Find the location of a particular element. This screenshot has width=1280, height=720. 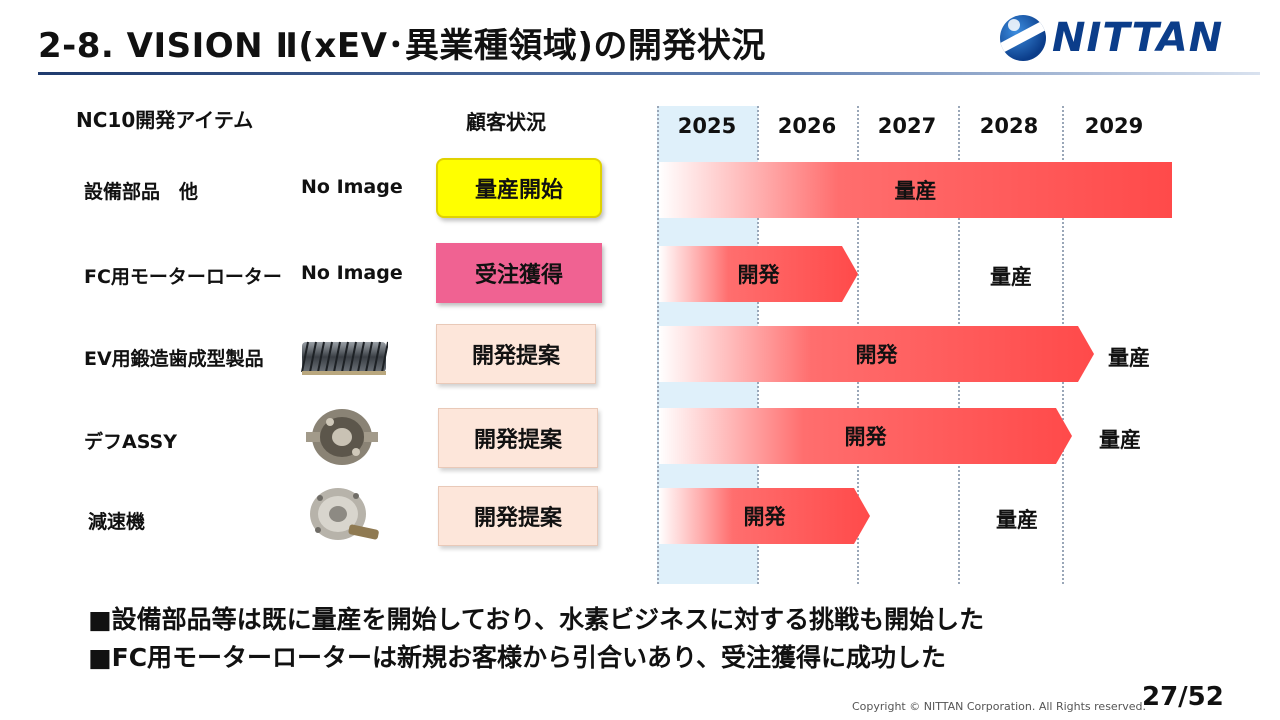

title-divider is located at coordinates (649, 73).